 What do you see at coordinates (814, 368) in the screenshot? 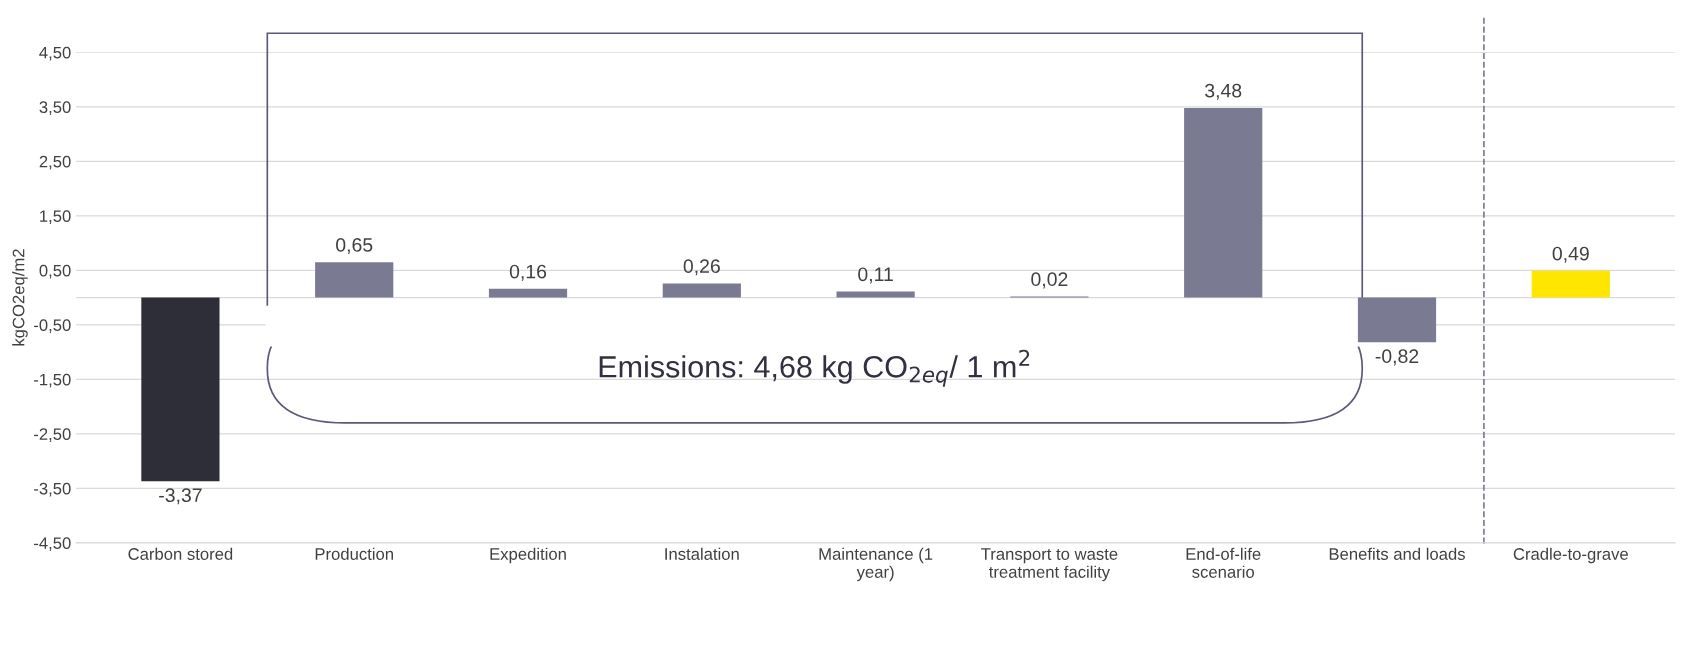
I see `annotation: Emissions: 4,68 kg CO$_{2eq}$/ 1 m$^{2}$` at bounding box center [814, 368].